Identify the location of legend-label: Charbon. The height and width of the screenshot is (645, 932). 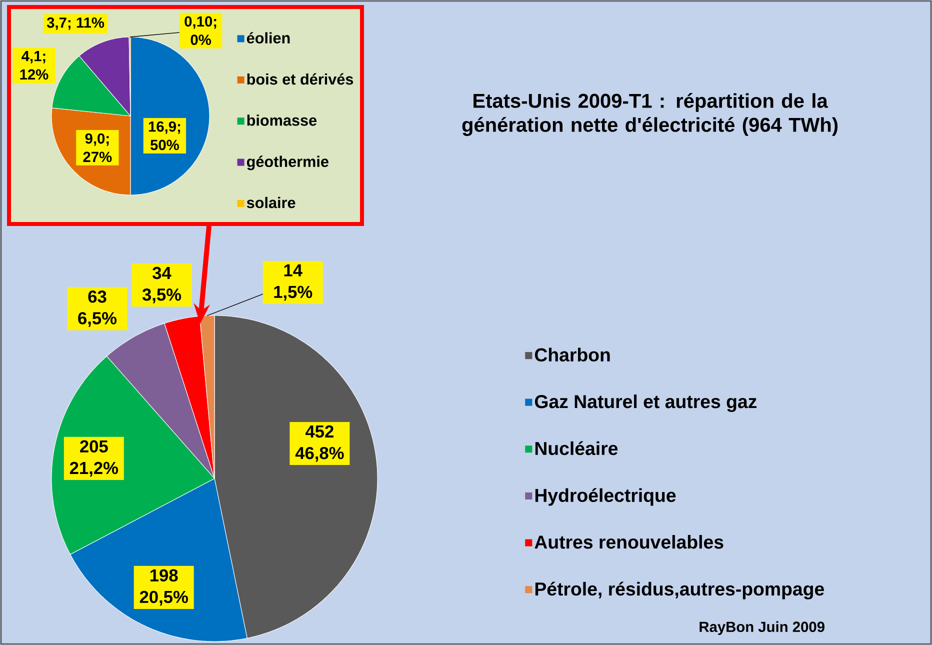
(572, 355).